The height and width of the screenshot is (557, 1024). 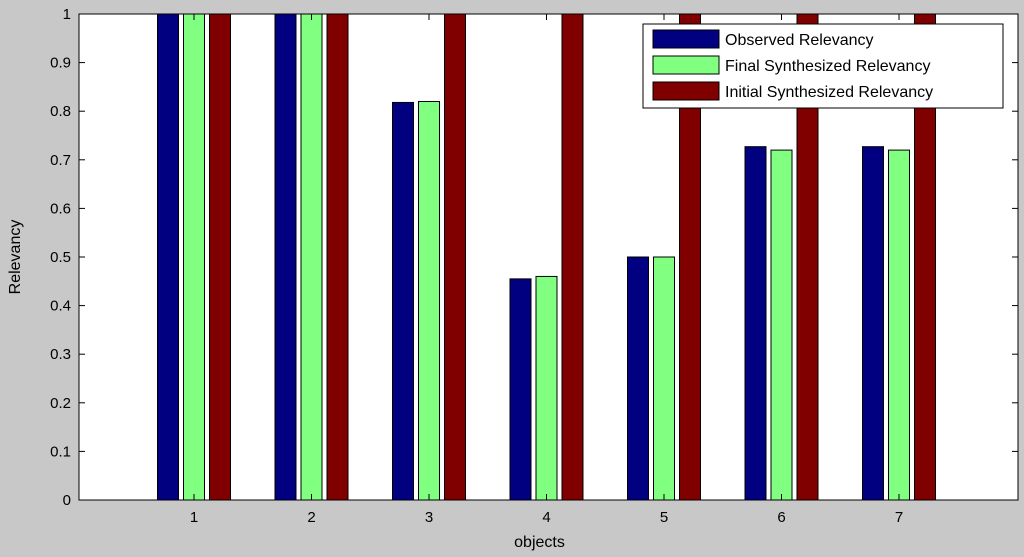 What do you see at coordinates (429, 517) in the screenshot?
I see `x-tick-label: 3` at bounding box center [429, 517].